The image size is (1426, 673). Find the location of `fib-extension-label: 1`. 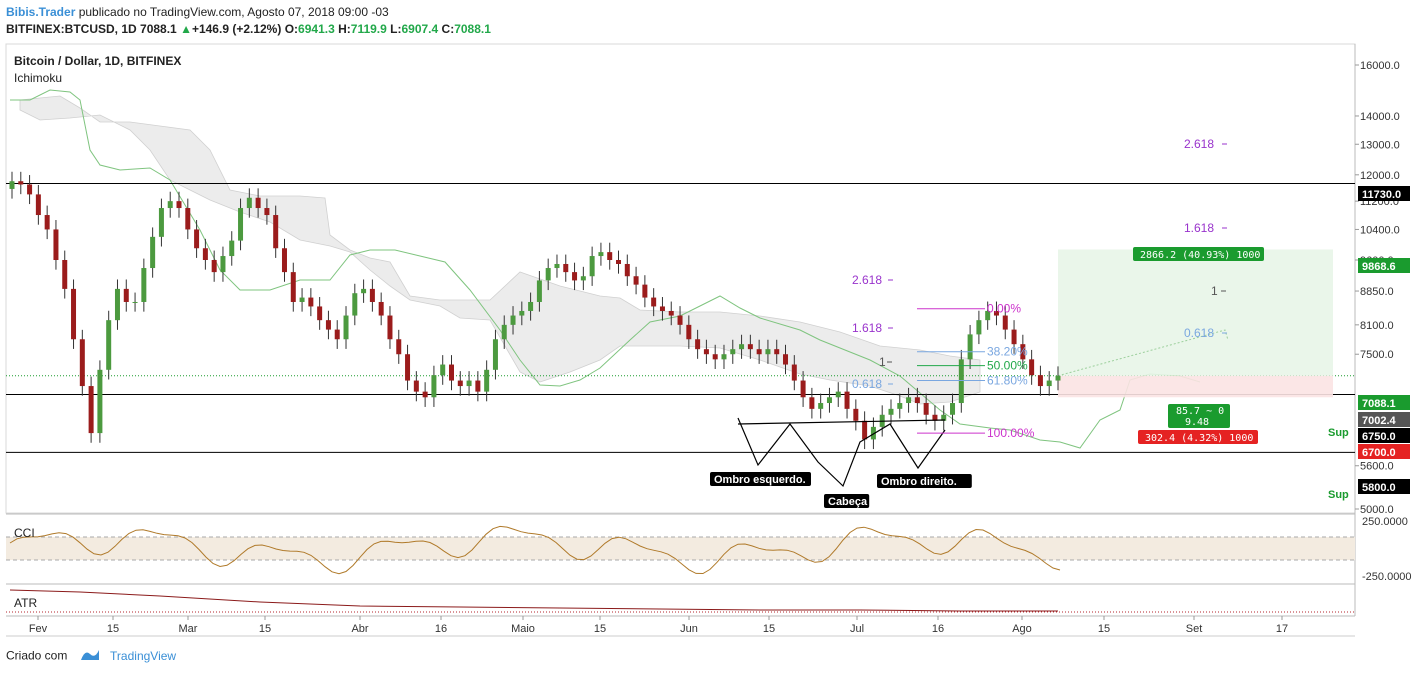

fib-extension-label: 1 is located at coordinates (882, 362).